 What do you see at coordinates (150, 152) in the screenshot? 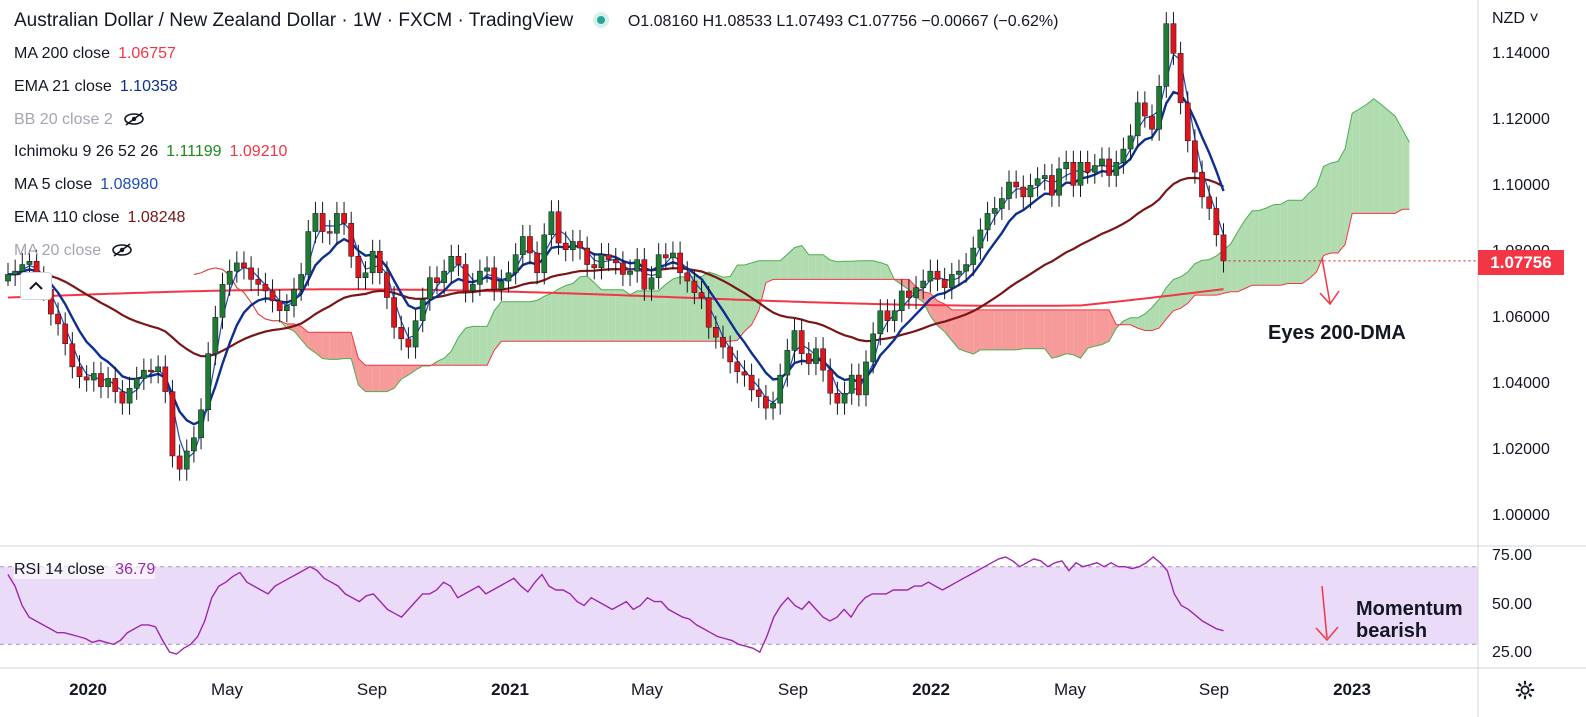
I see `indicator-row: Ichimoku 9 26 52 26 1.11199 1.09210` at bounding box center [150, 152].